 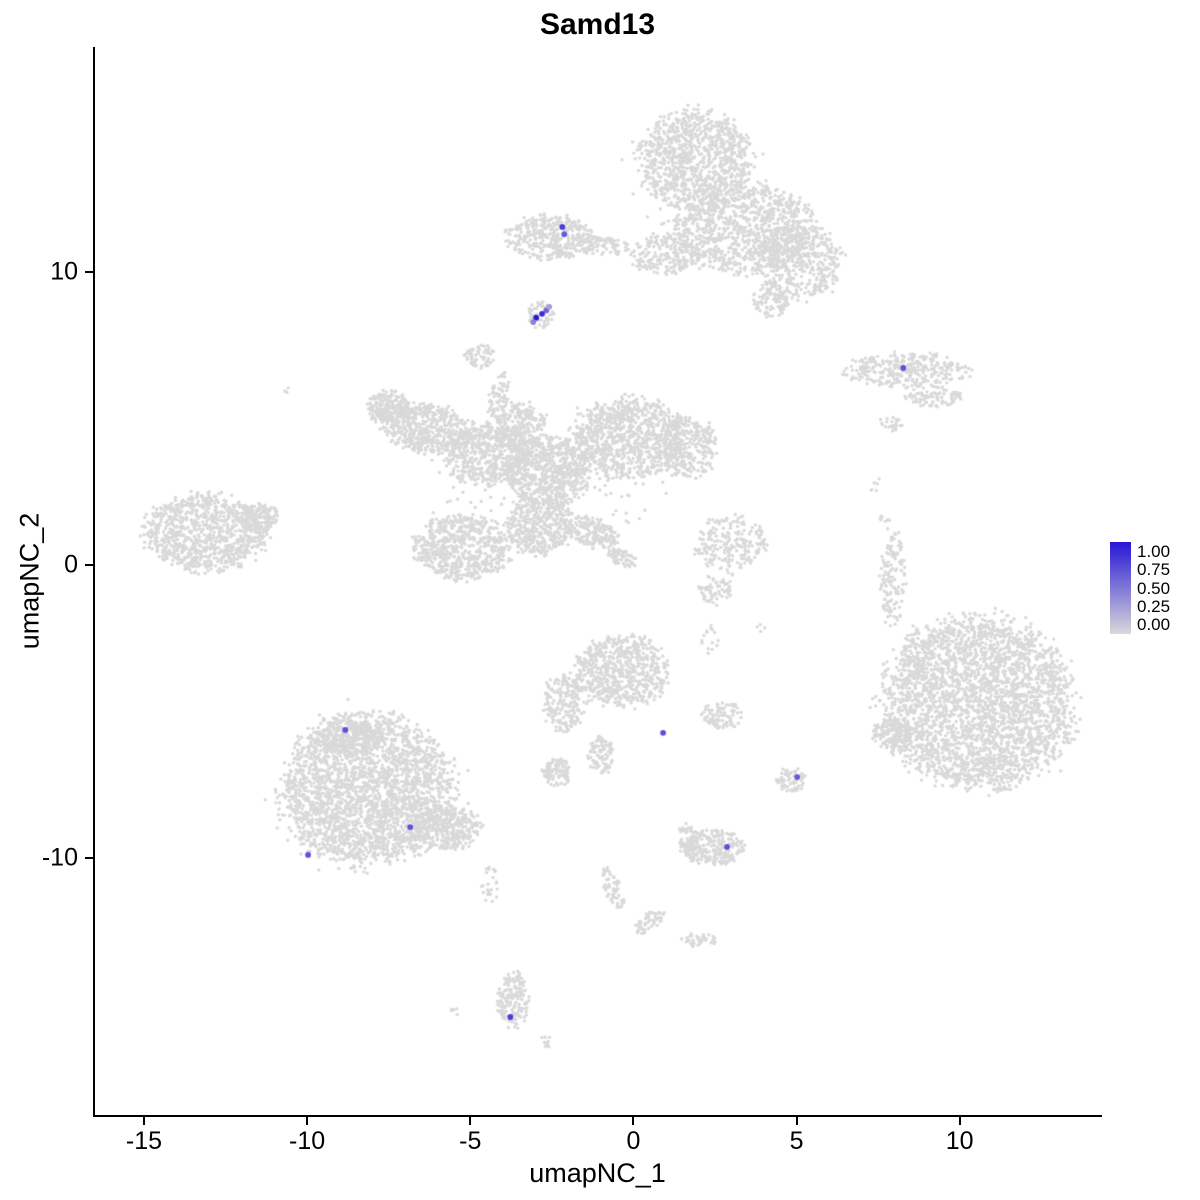 What do you see at coordinates (1154, 551) in the screenshot?
I see `legend-label-max: 1.00` at bounding box center [1154, 551].